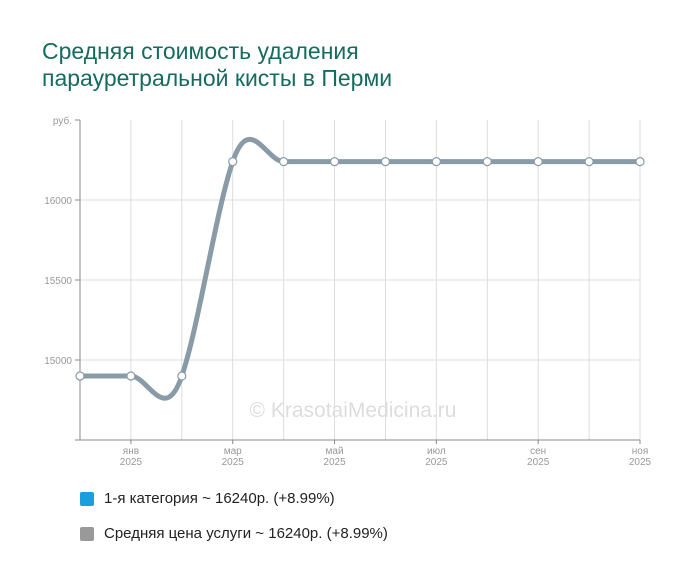 This screenshot has width=700, height=583. I want to click on watermark: © KrasotaiMedicina.ru, so click(353, 410).